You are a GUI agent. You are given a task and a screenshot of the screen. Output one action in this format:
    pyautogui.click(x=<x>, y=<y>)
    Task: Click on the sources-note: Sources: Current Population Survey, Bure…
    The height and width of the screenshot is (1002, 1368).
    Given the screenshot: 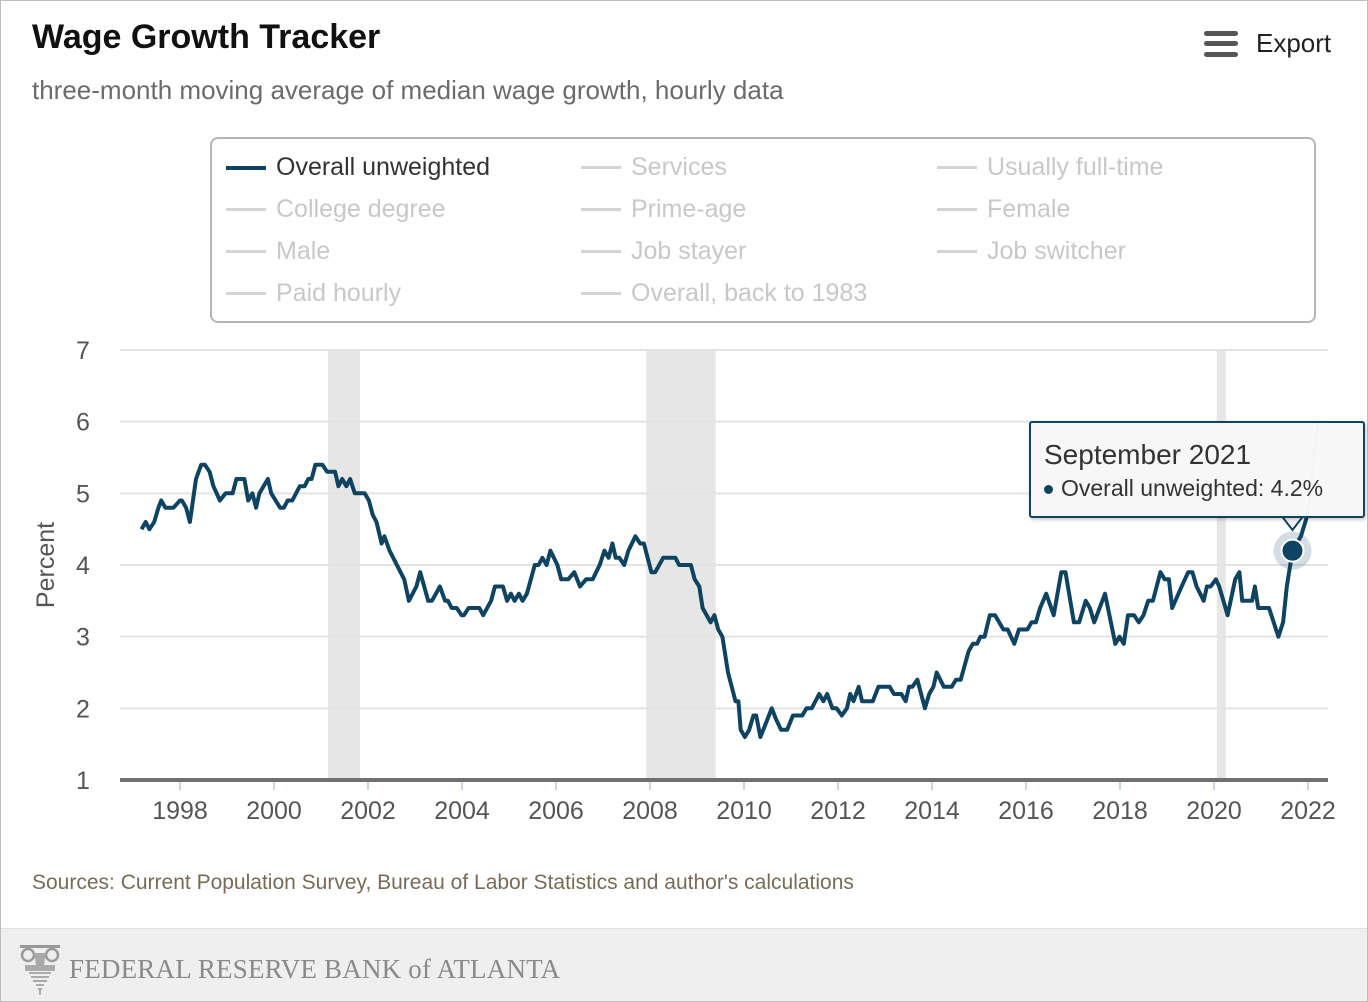 What is the action you would take?
    pyautogui.click(x=443, y=882)
    